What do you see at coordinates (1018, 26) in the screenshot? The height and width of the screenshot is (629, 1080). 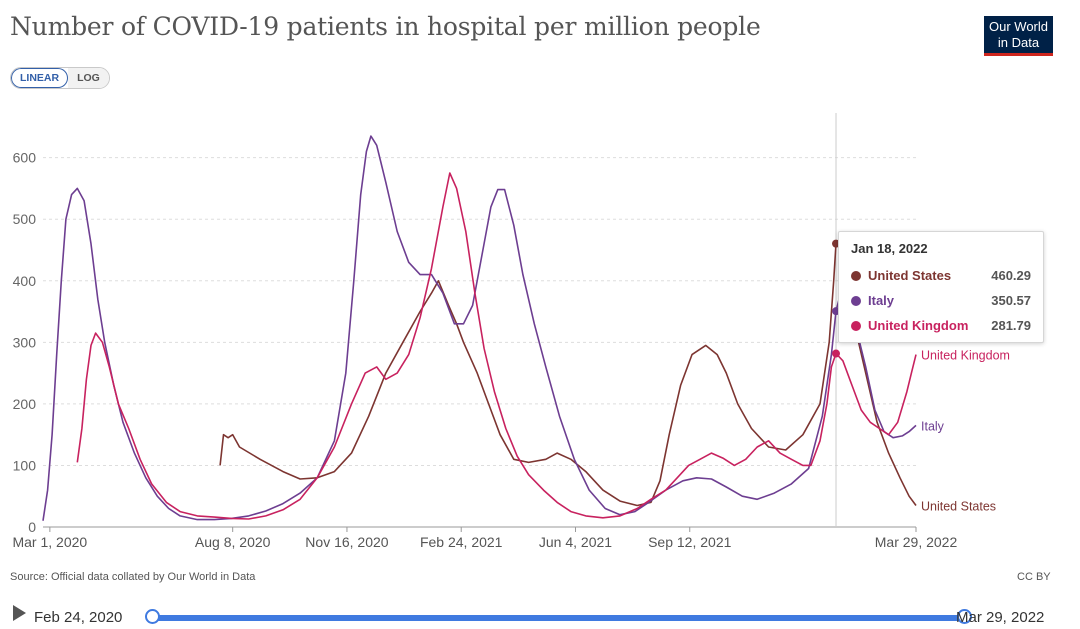 I see `logo-line-1: Our World` at bounding box center [1018, 26].